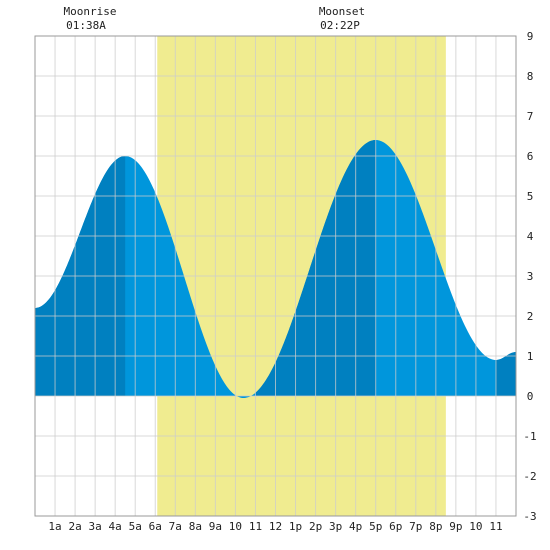 Image resolution: width=550 pixels, height=550 pixels. What do you see at coordinates (90, 11) in the screenshot?
I see `moonrise-label: Moonrise` at bounding box center [90, 11].